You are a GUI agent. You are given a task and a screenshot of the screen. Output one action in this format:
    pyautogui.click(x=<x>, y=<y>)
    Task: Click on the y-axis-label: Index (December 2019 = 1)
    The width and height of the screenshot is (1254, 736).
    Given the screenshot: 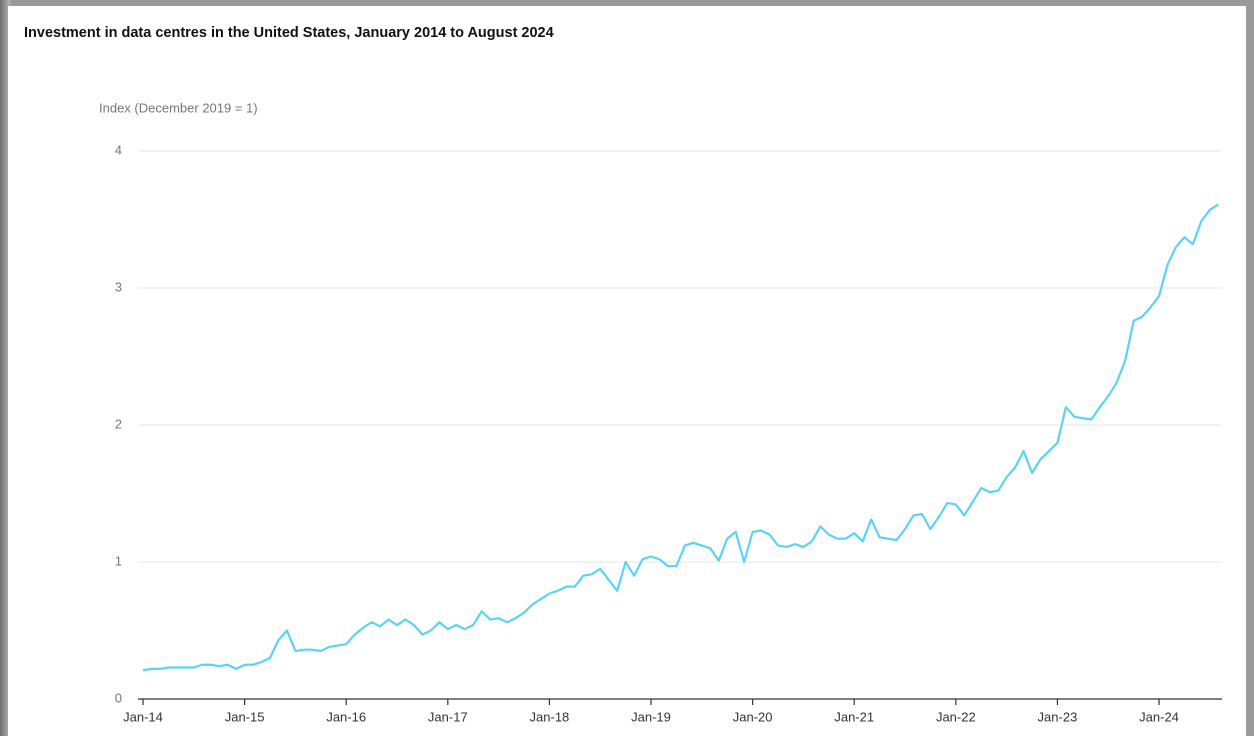 What is the action you would take?
    pyautogui.click(x=178, y=107)
    